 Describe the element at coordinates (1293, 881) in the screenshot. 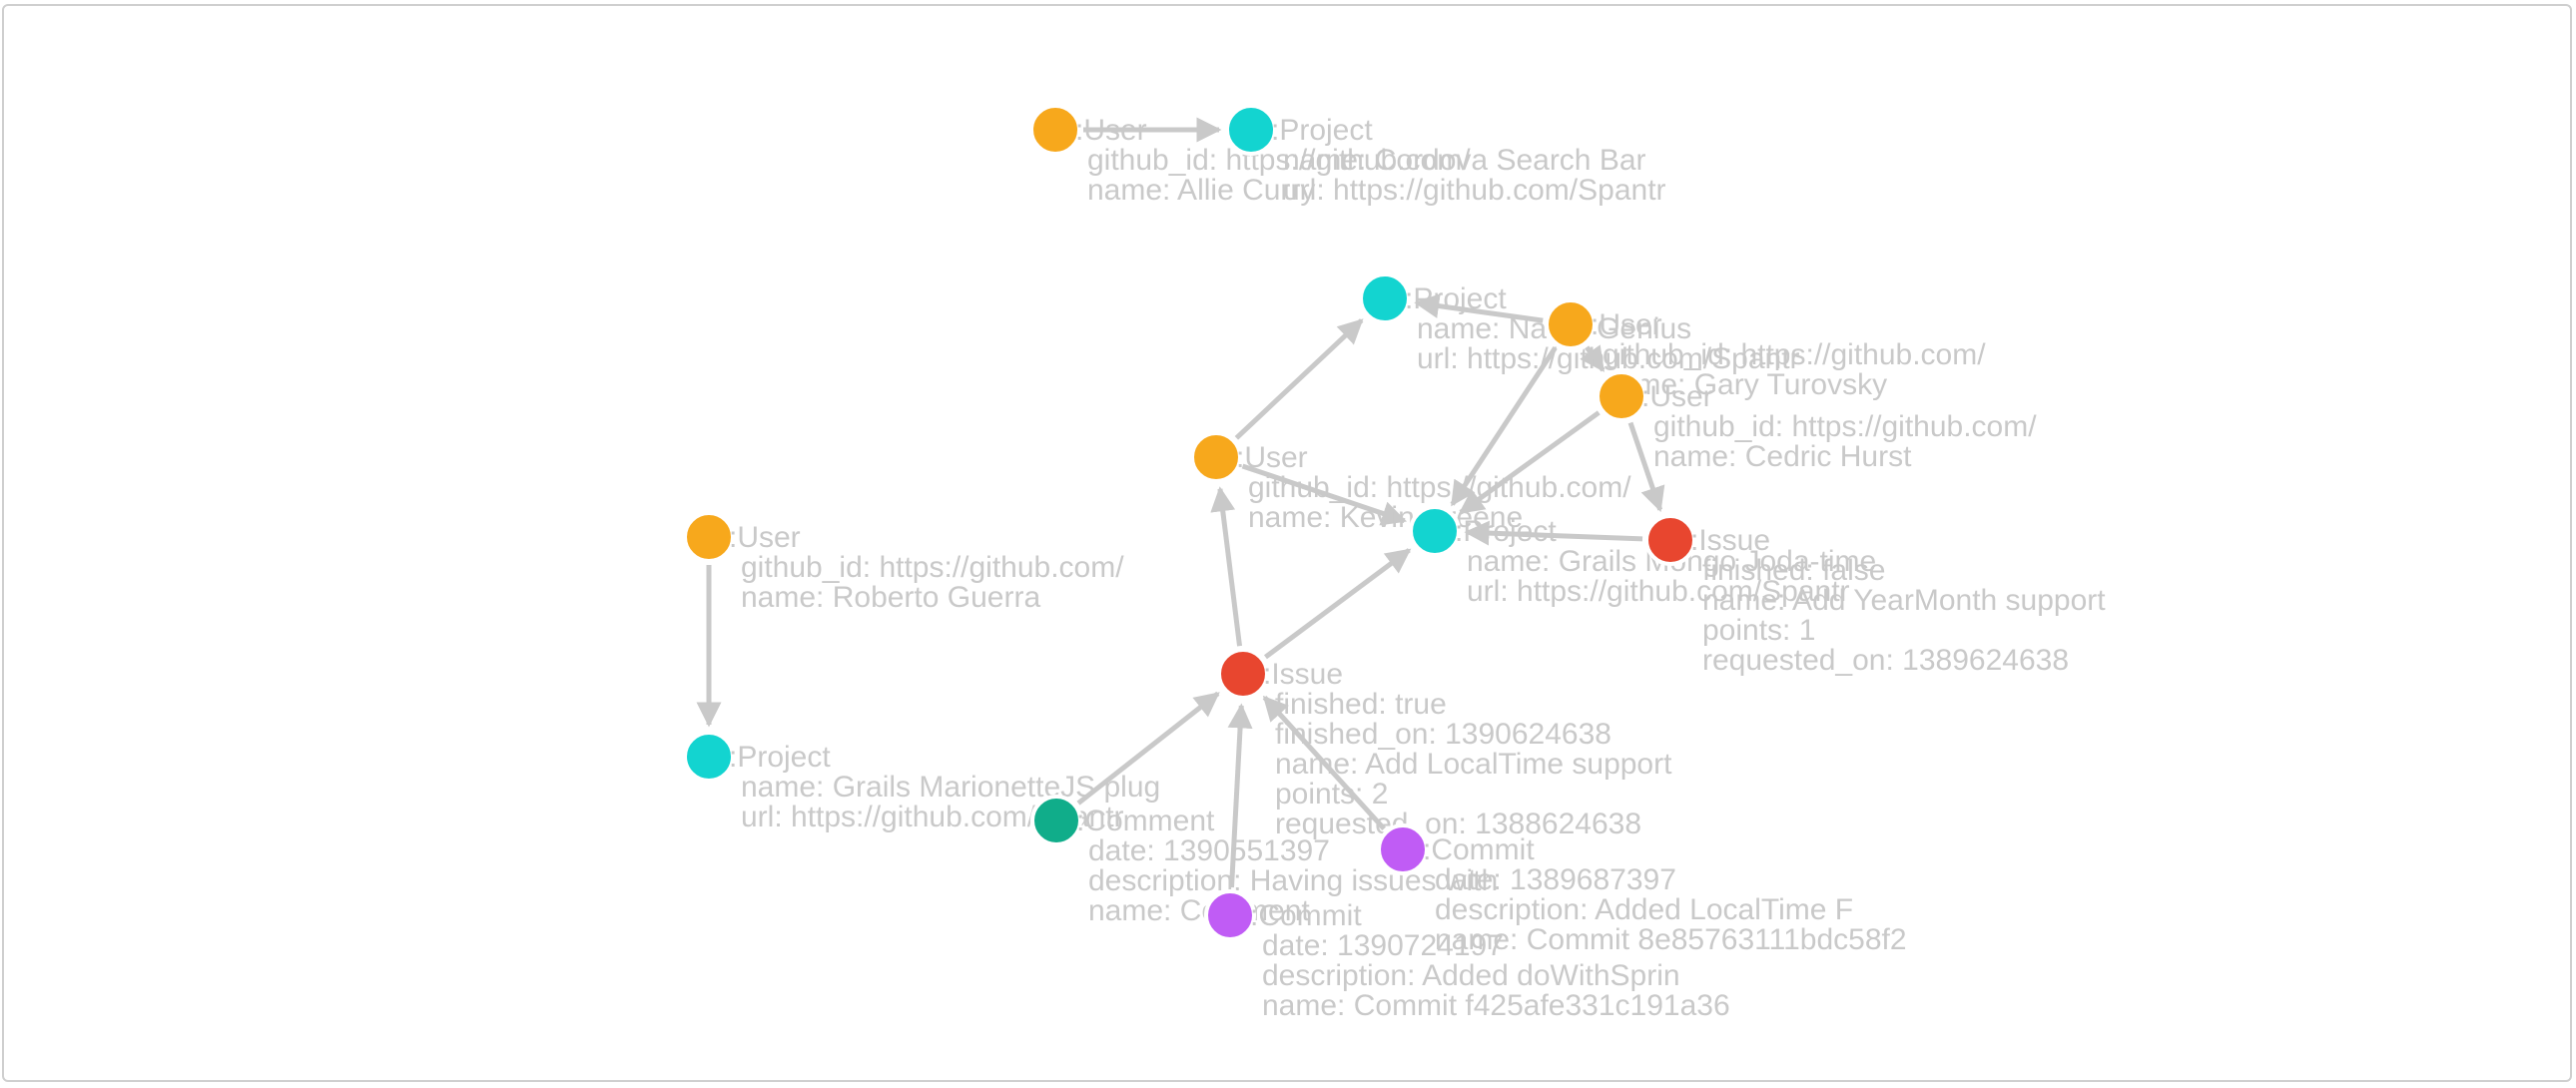

I see `node-property-label: description: Having issues with` at that location.